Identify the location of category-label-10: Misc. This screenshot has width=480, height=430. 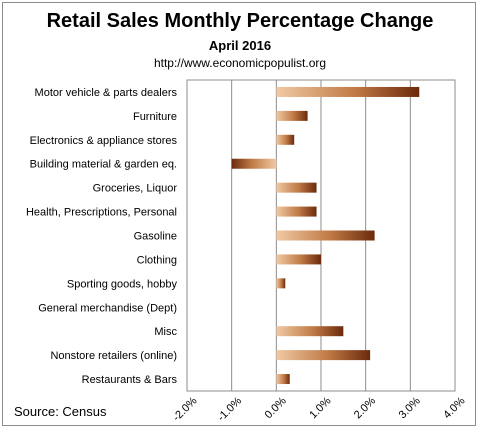
(165, 332).